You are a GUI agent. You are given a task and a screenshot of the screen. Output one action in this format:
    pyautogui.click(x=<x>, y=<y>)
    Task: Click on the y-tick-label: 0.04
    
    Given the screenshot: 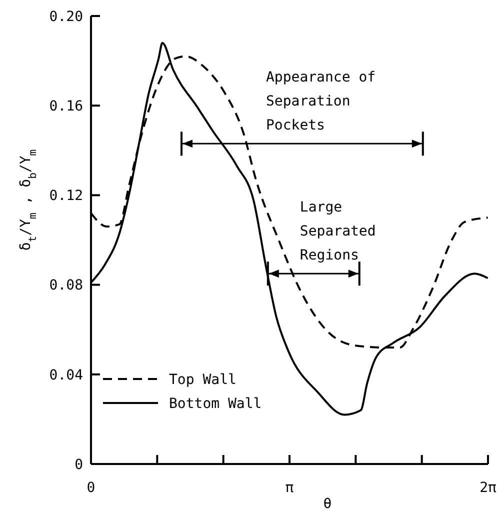 What is the action you would take?
    pyautogui.click(x=66, y=375)
    